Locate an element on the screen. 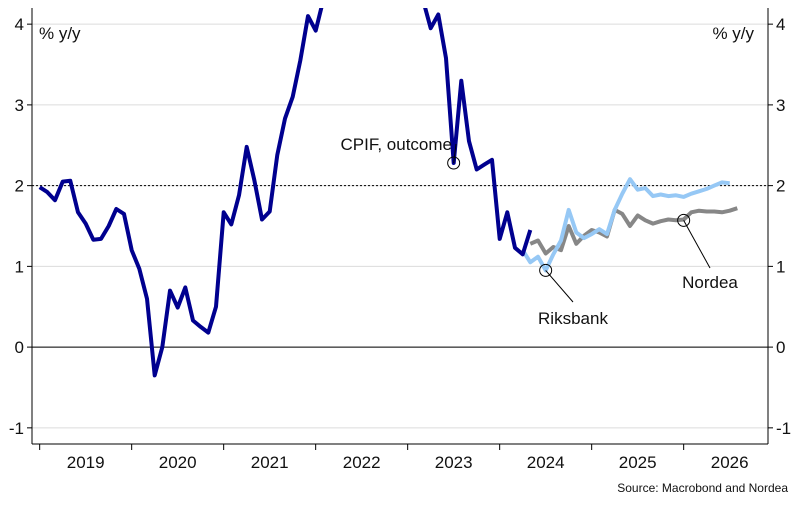  annotation-nordea-label: Nordea is located at coordinates (710, 282).